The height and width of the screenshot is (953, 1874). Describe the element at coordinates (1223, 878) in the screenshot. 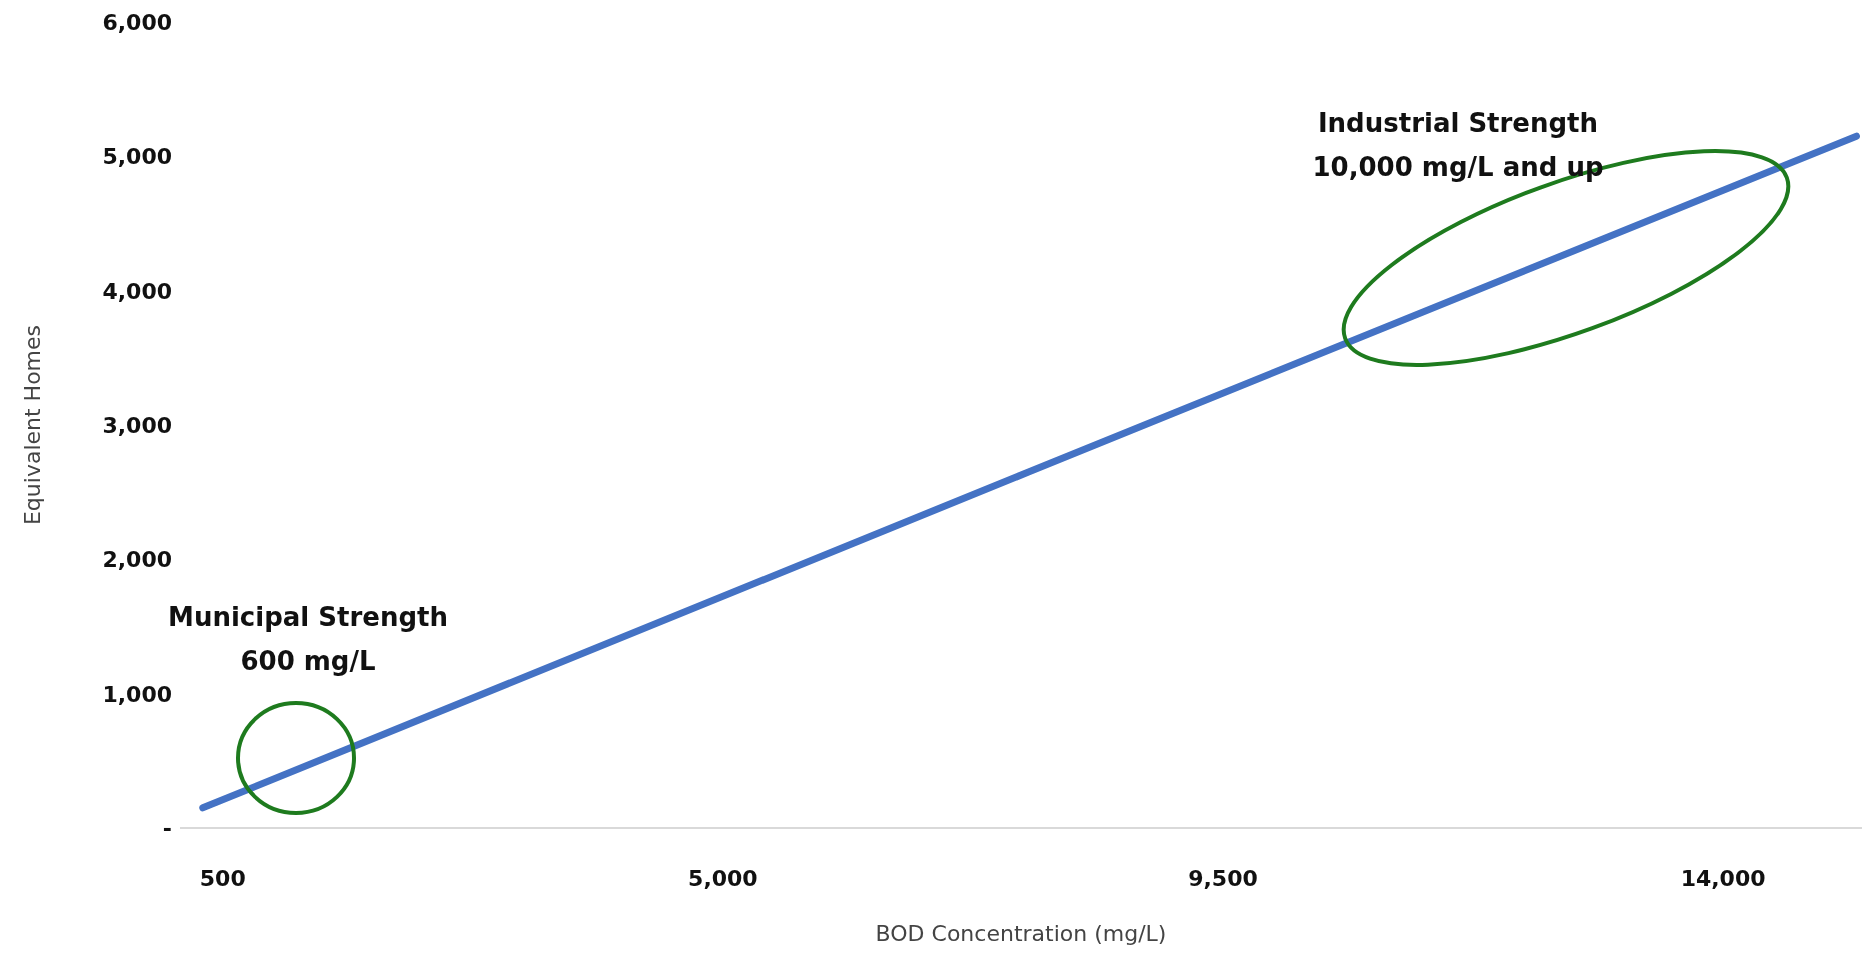

I see `x-tick-label: 9,500` at that location.